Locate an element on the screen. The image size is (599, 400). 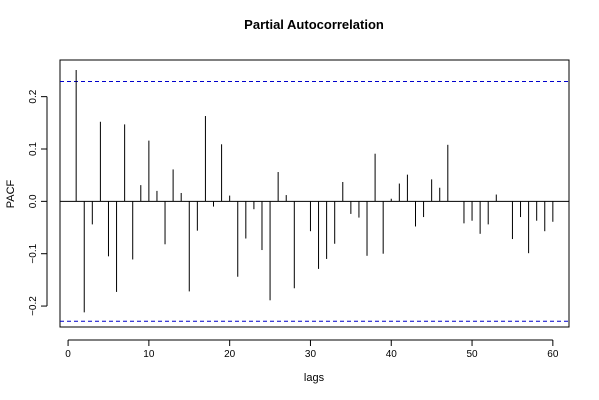
y-tick-label: −0.1 is located at coordinates (33, 253).